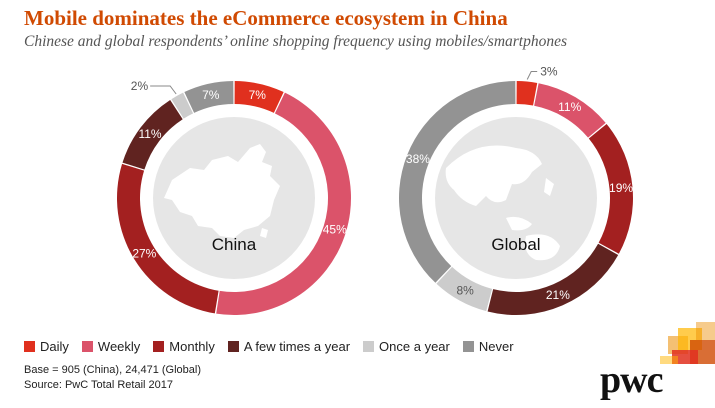 The height and width of the screenshot is (408, 715). I want to click on slice-label: 19%, so click(621, 188).